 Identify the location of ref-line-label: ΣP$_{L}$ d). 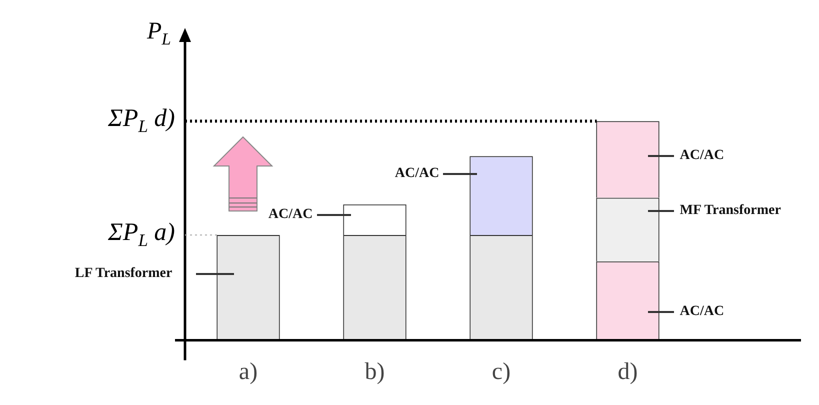
(141, 121).